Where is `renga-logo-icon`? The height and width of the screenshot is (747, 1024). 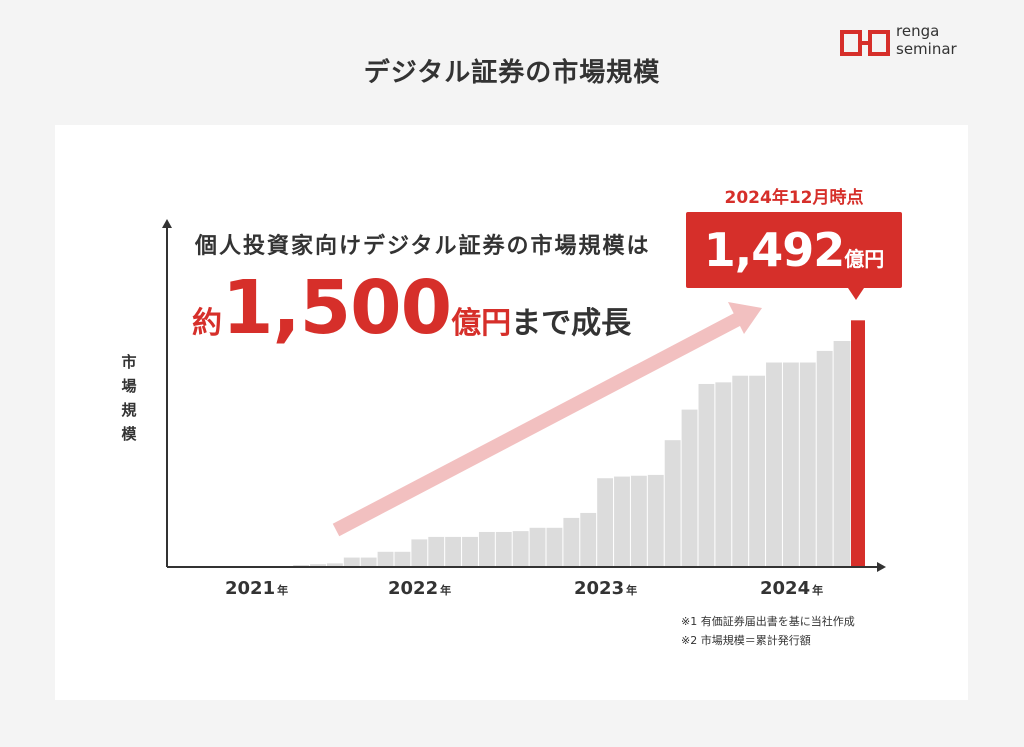
renga-logo-icon is located at coordinates (865, 43).